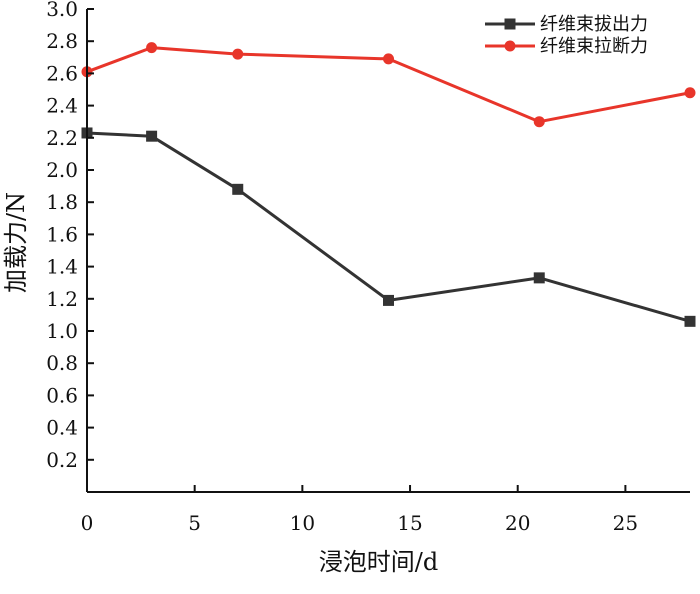 The height and width of the screenshot is (594, 700). I want to click on x-tick-label: 20, so click(517, 523).